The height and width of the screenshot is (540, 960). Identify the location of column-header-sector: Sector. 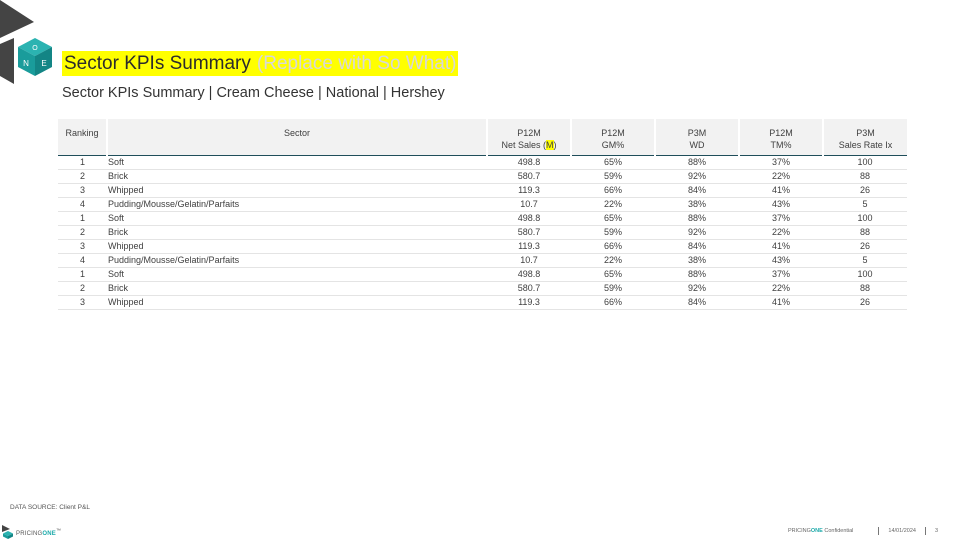
(297, 137).